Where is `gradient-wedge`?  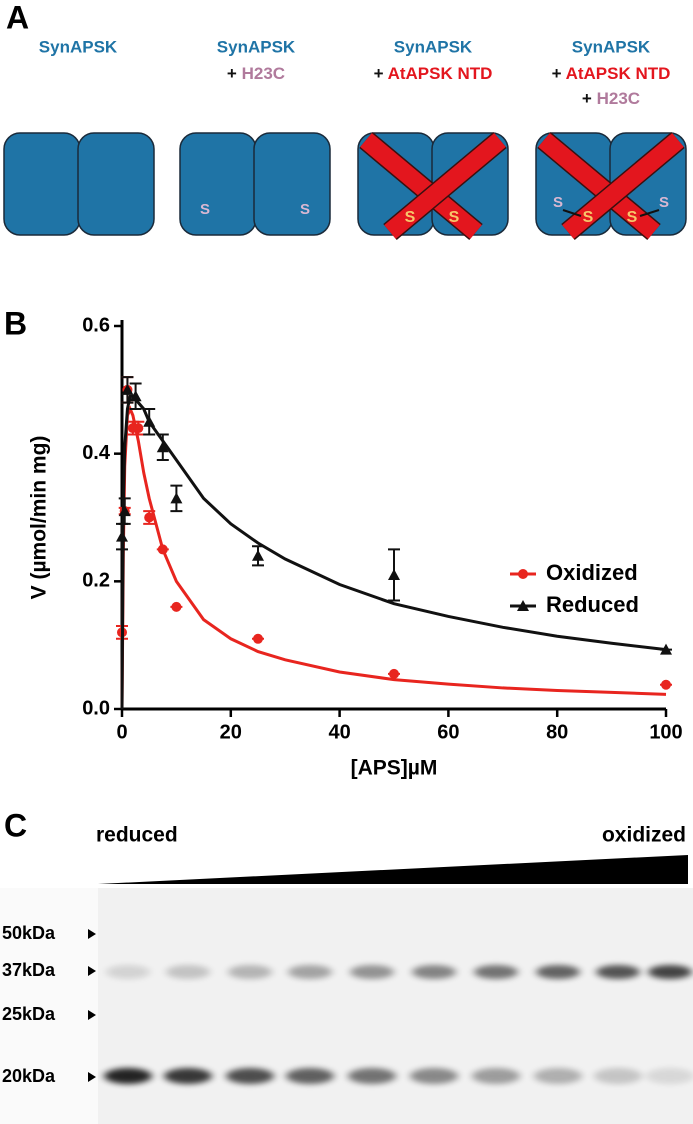
gradient-wedge is located at coordinates (393, 869).